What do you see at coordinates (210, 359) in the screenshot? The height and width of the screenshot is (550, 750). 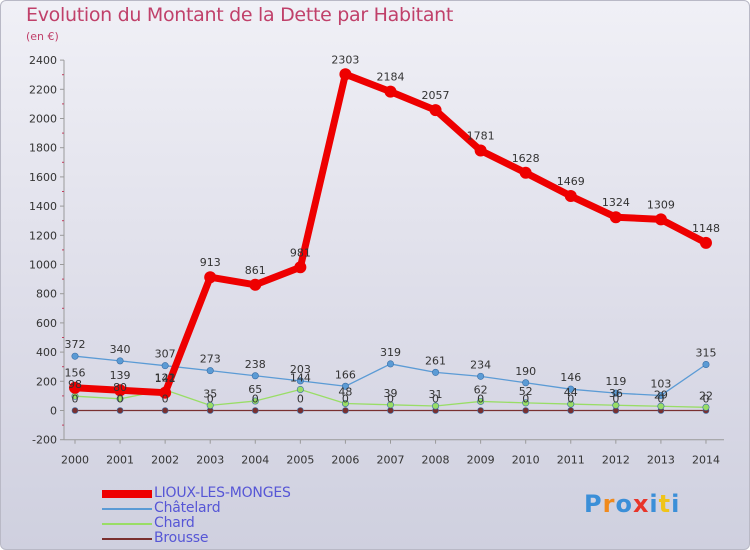 I see `data-label: 273` at bounding box center [210, 359].